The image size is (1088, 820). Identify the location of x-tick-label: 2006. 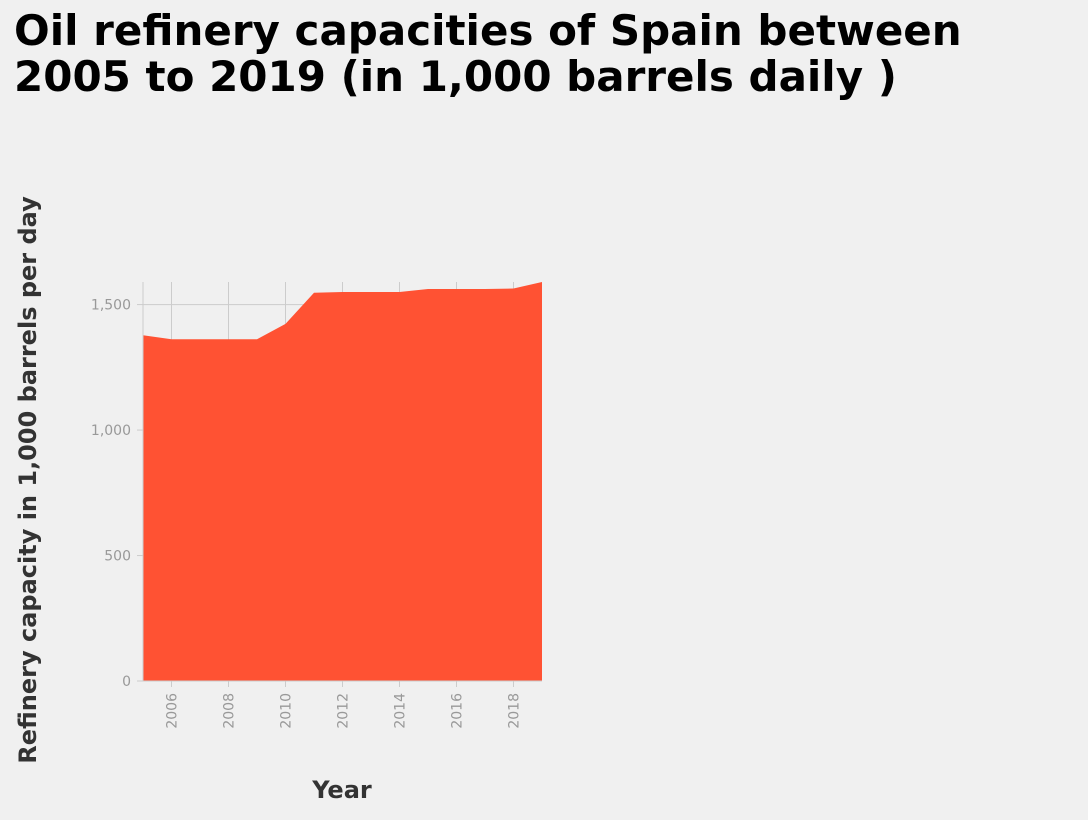
(173, 711).